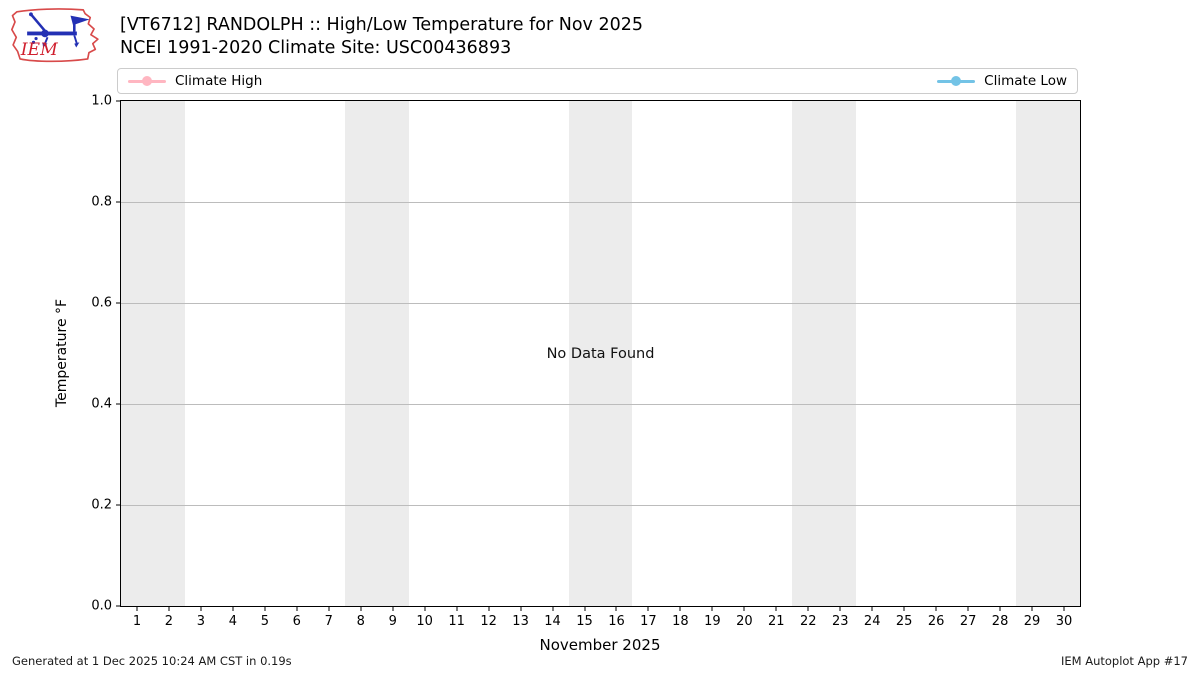 The width and height of the screenshot is (1200, 675). What do you see at coordinates (648, 621) in the screenshot?
I see `x-tick-label: 17` at bounding box center [648, 621].